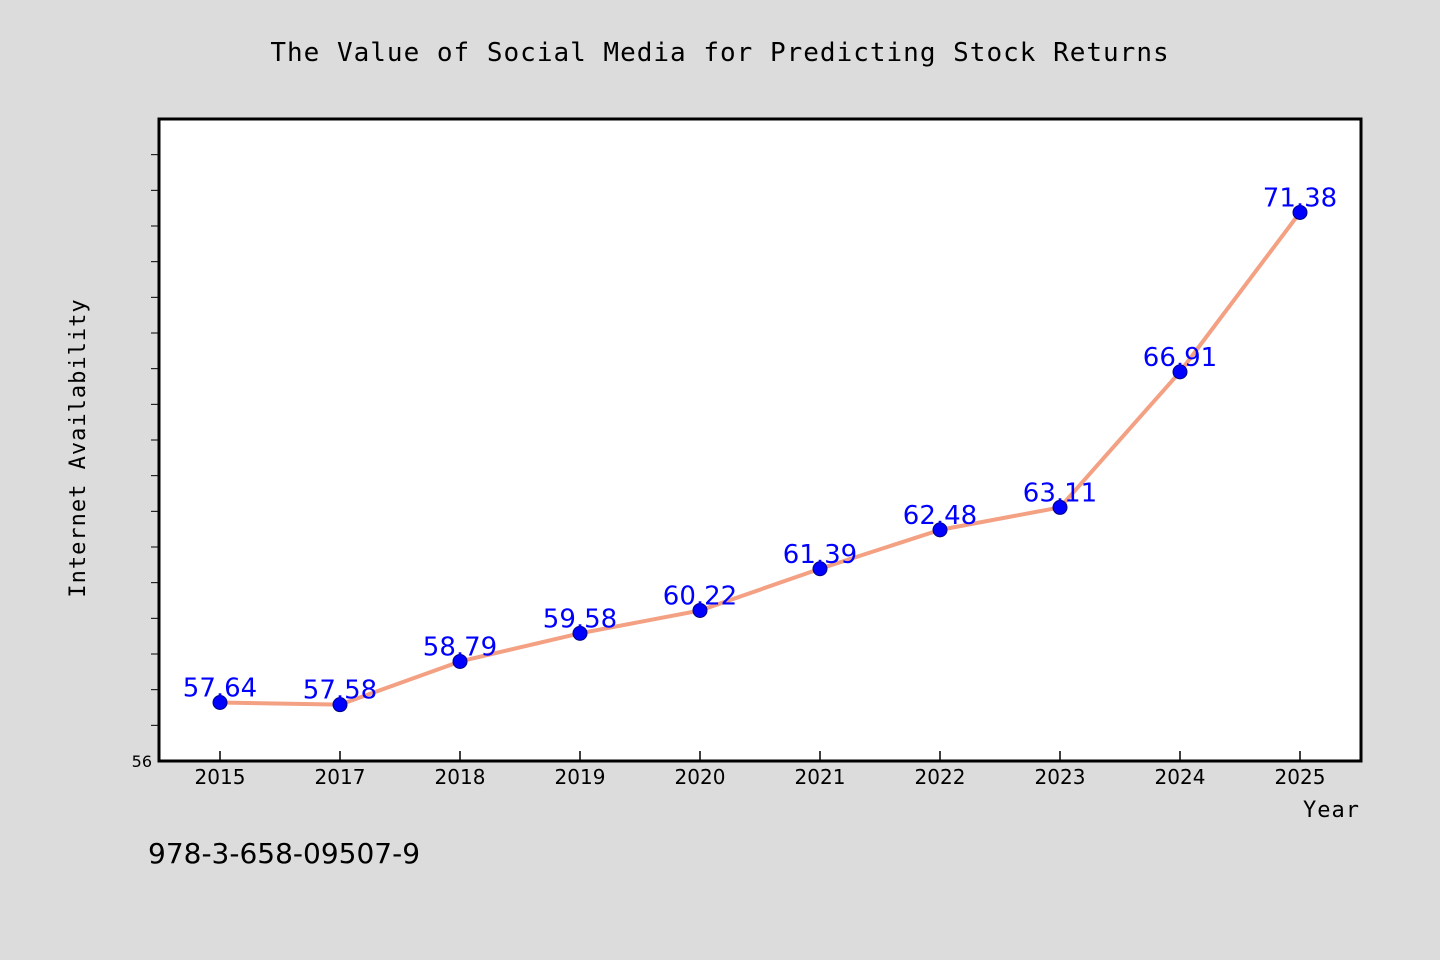 This screenshot has height=960, width=1440. I want to click on data-label: 71.38, so click(1300, 198).